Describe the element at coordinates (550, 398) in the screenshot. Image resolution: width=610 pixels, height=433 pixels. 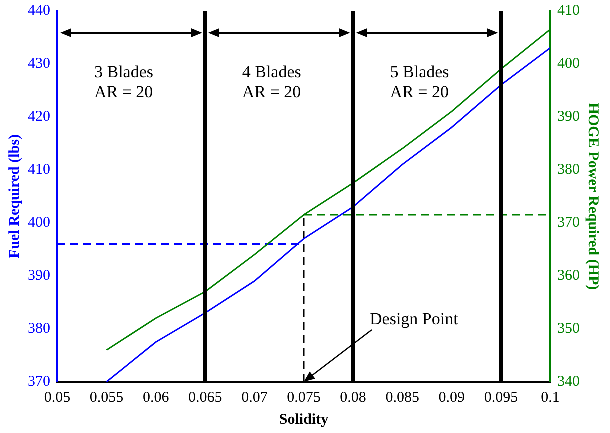
I see `x-tick-label: 0.1` at that location.